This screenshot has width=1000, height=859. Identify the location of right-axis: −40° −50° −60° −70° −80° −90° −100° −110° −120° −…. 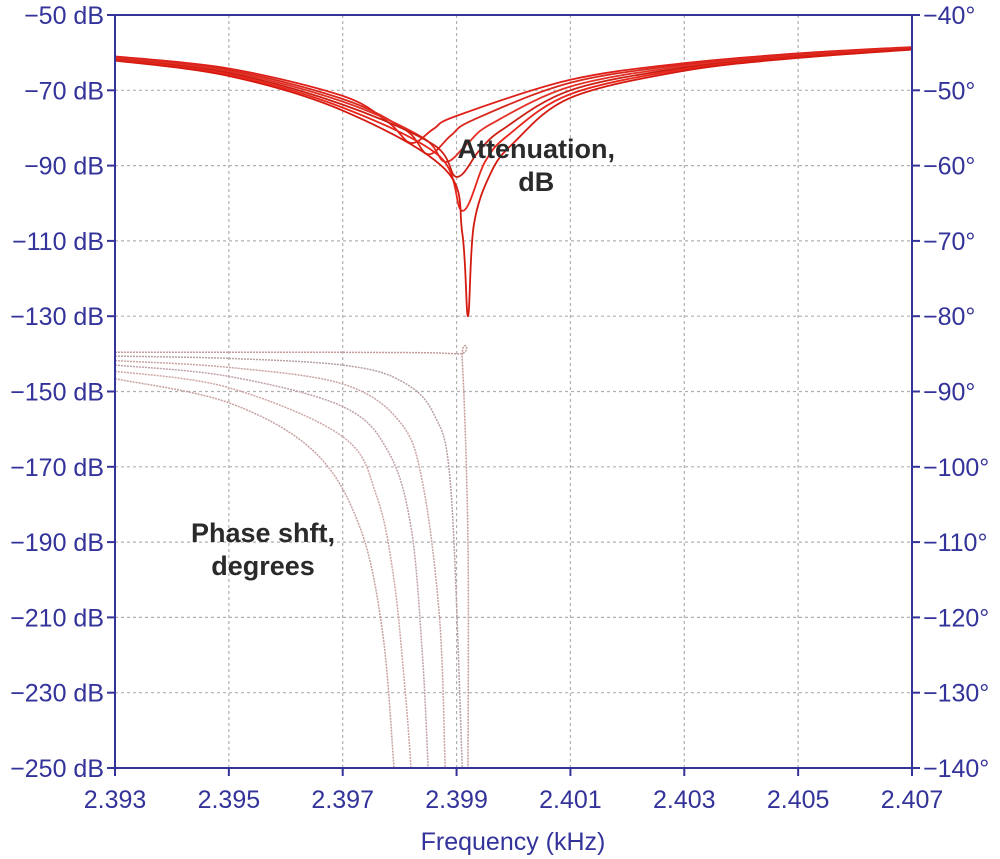
(950, 392).